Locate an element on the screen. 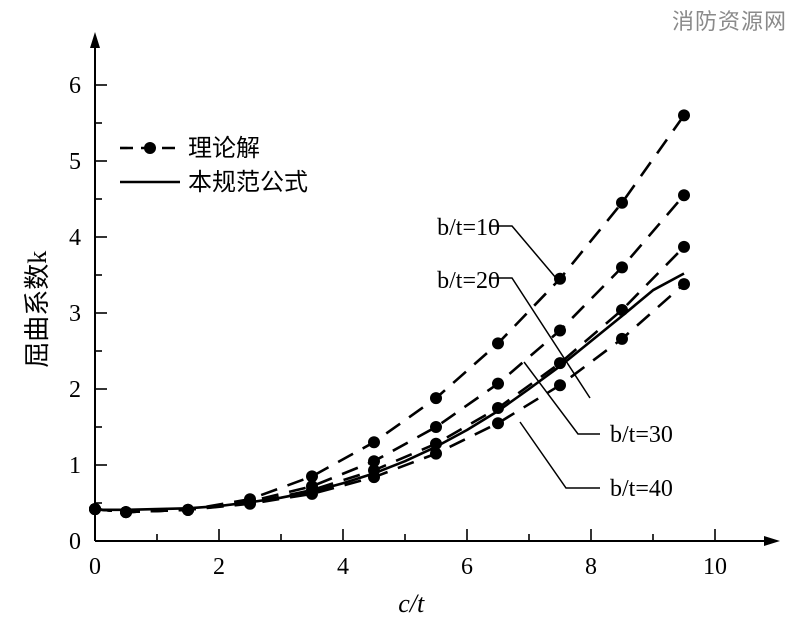  watermark-text: 消防资源网 is located at coordinates (729, 22).